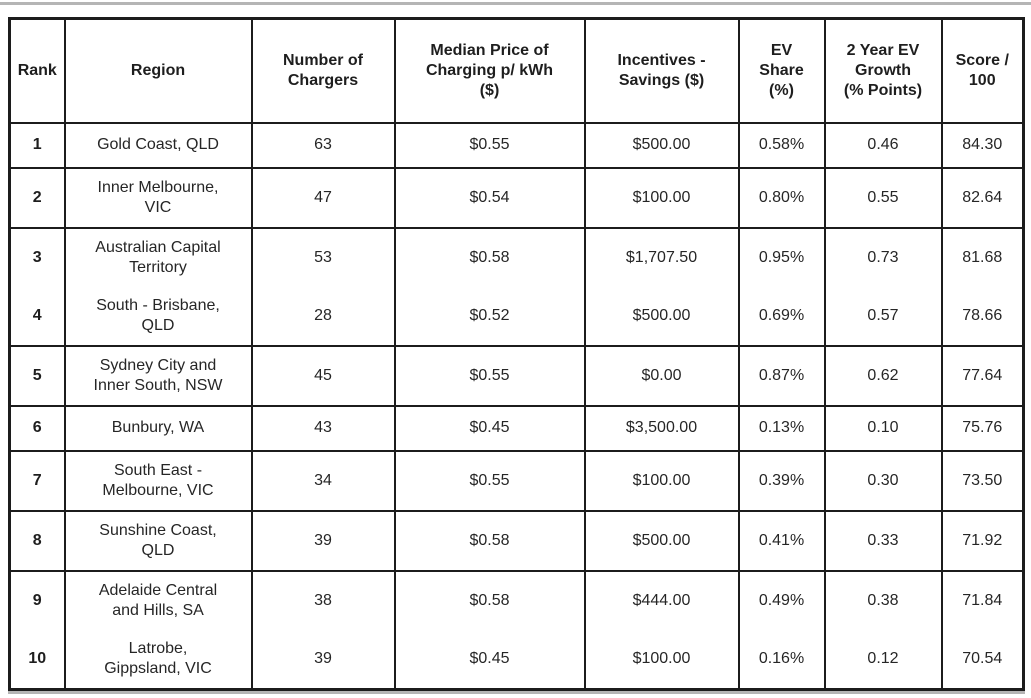  What do you see at coordinates (158, 428) in the screenshot?
I see `region-cell: Bunbury, WA` at bounding box center [158, 428].